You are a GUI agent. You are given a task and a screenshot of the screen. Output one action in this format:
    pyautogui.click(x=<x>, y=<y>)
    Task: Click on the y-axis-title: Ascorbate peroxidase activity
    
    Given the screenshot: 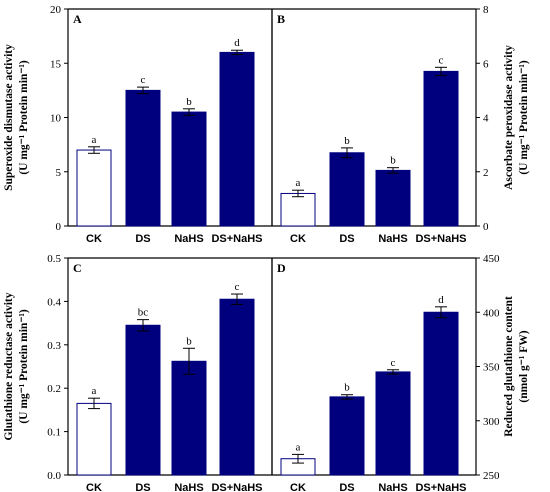 What is the action you would take?
    pyautogui.click(x=509, y=117)
    